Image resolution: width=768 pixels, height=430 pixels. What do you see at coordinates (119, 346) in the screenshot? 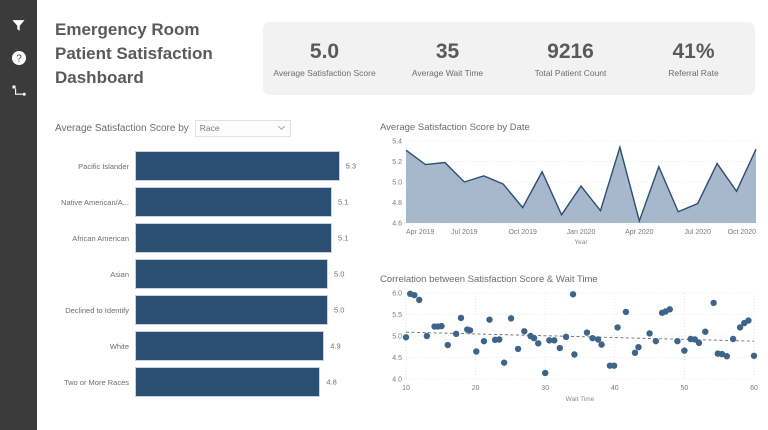
I see `bar-category-label: White` at bounding box center [119, 346].